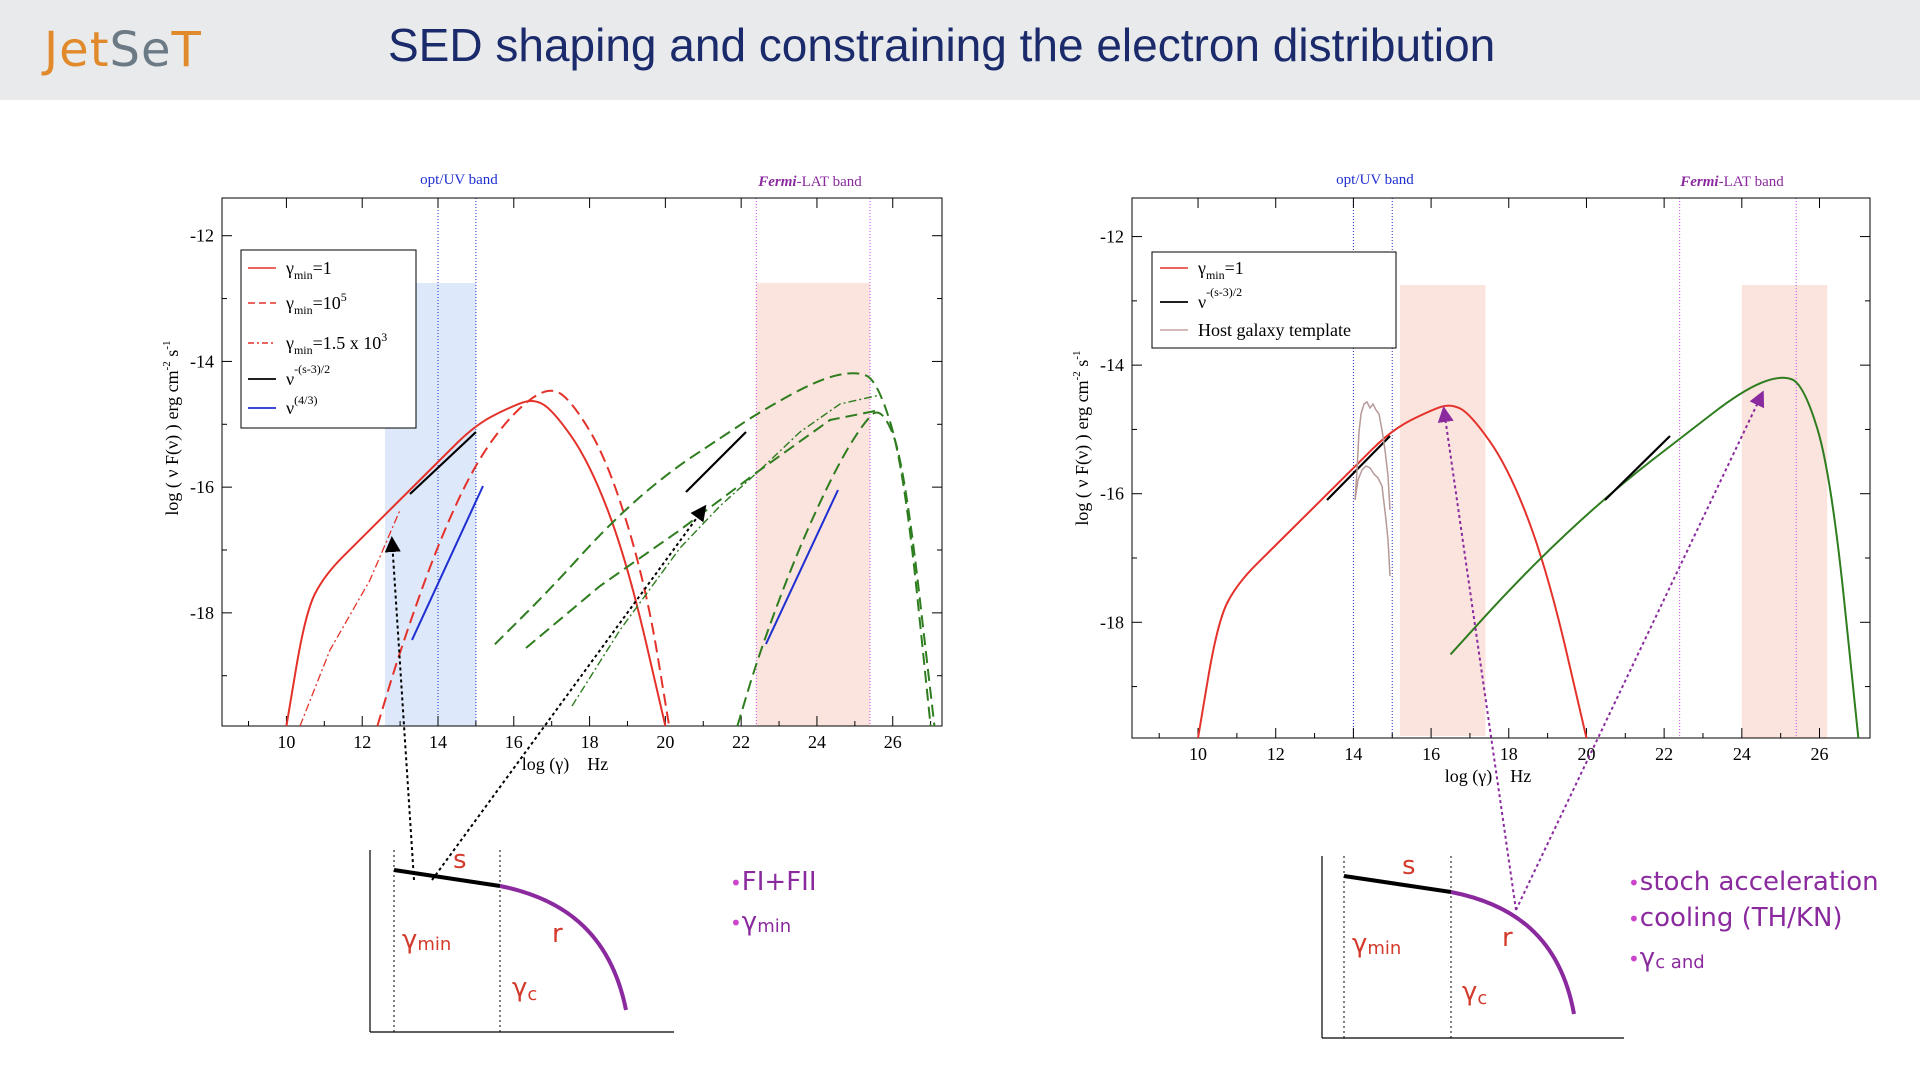  What do you see at coordinates (1274, 330) in the screenshot?
I see `legend-item: Host galaxy template` at bounding box center [1274, 330].